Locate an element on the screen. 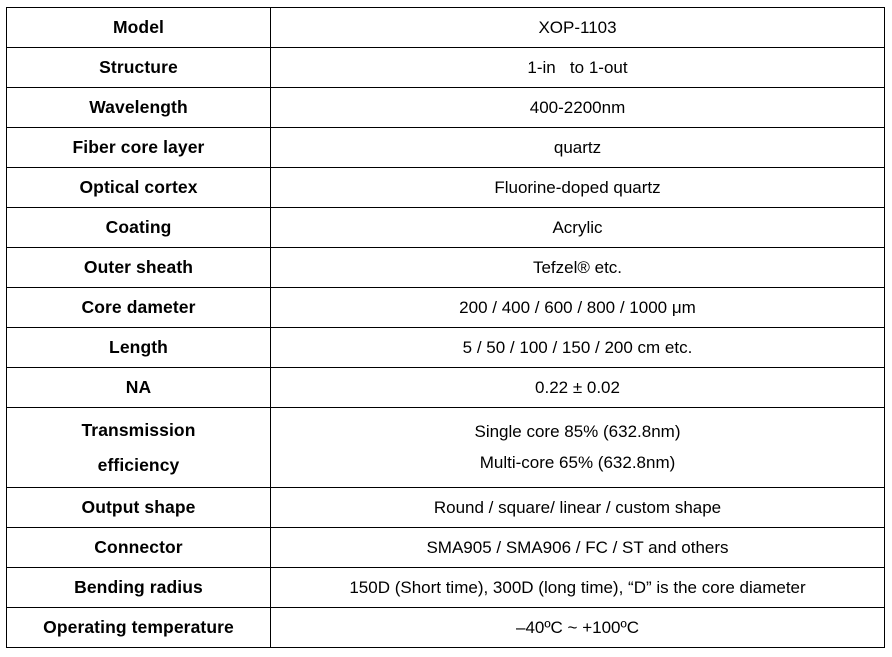 Image resolution: width=892 pixels, height=657 pixels. table-row: Coating Acrylic is located at coordinates (445, 227).